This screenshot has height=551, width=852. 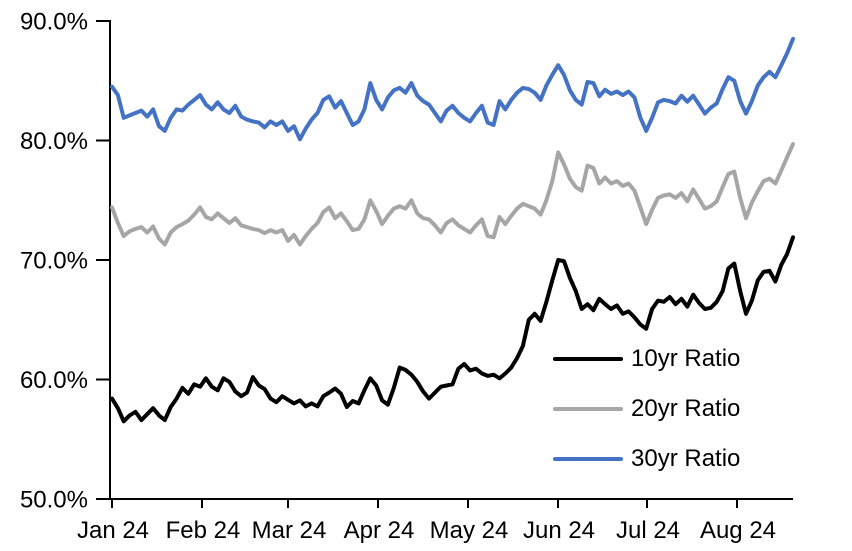 What do you see at coordinates (686, 358) in the screenshot?
I see `legend-label-10yr: 10yr Ratio` at bounding box center [686, 358].